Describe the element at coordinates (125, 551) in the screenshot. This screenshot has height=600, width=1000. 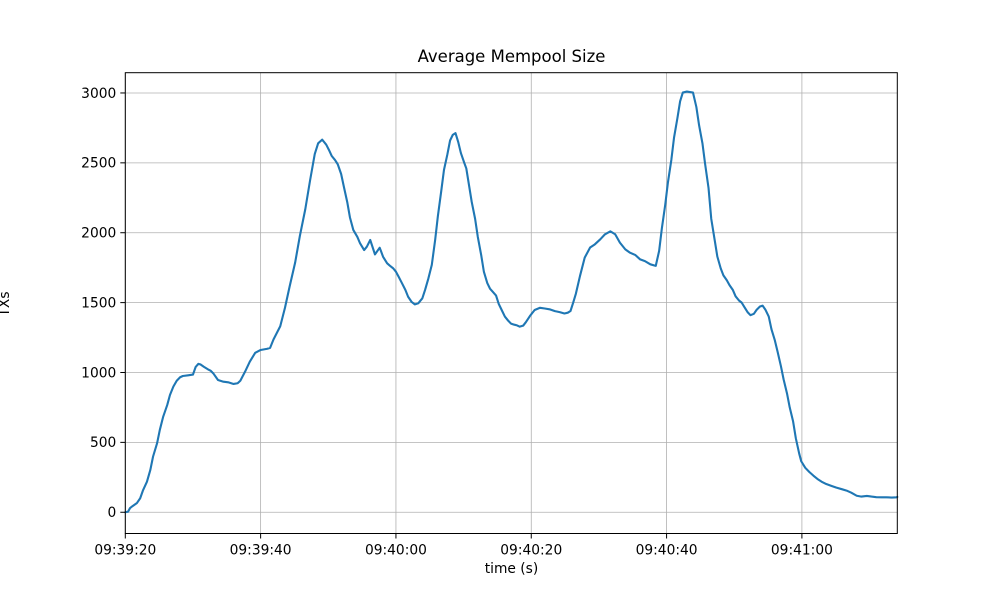
I see `x-tick-label: 09:39:20` at that location.